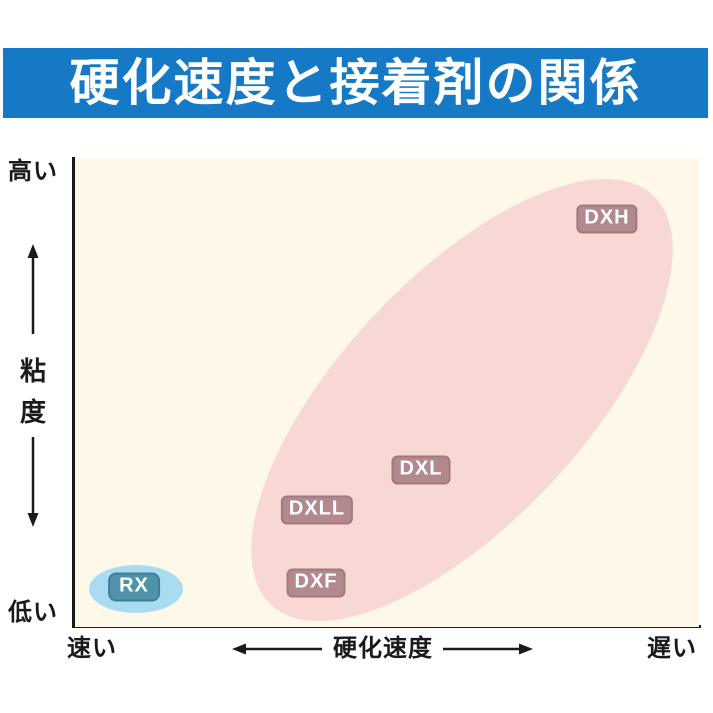 This screenshot has width=713, height=713. I want to click on y-axis-line, so click(73, 392).